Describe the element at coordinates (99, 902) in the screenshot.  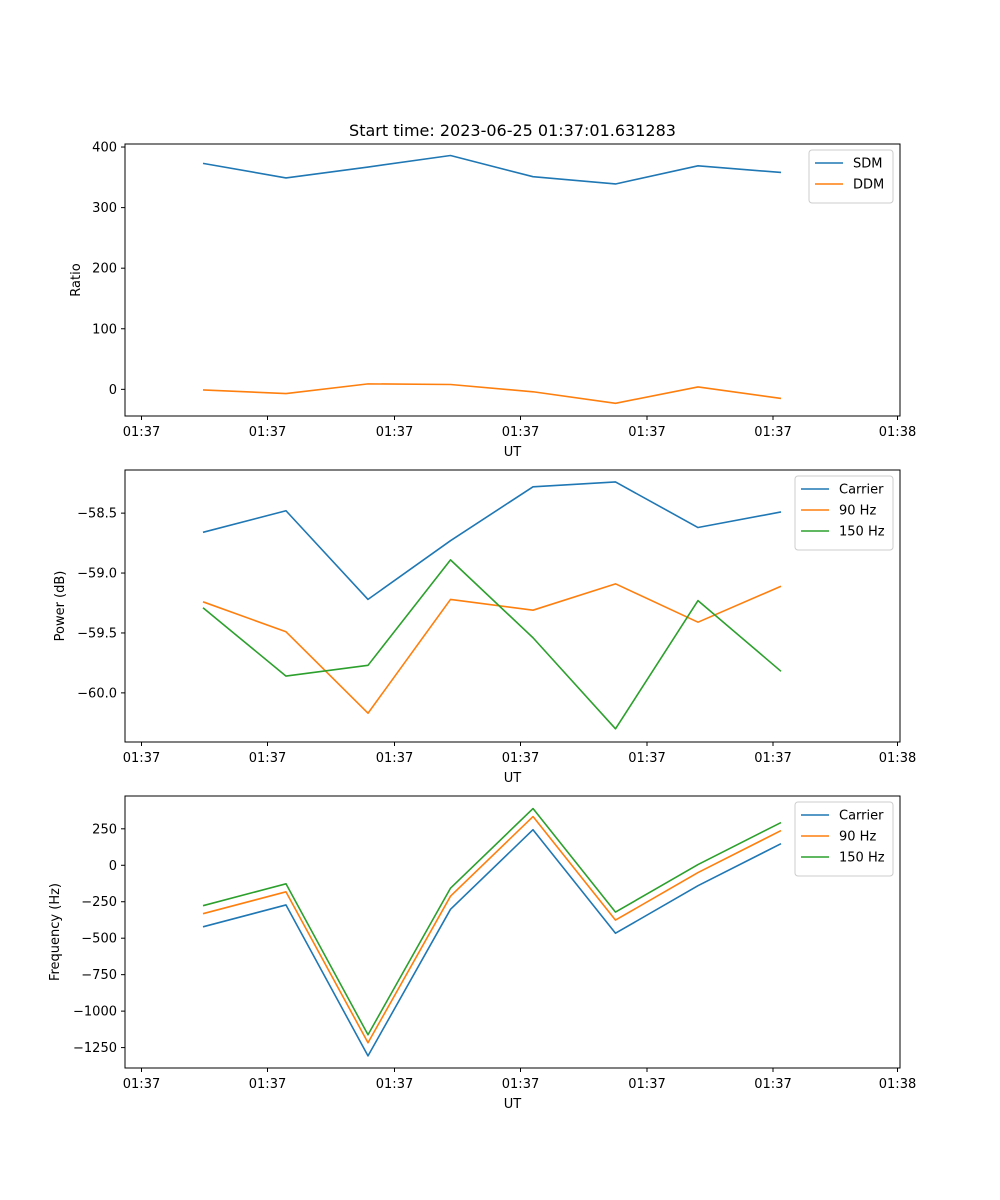
I see `y-tick-label: −250` at that location.